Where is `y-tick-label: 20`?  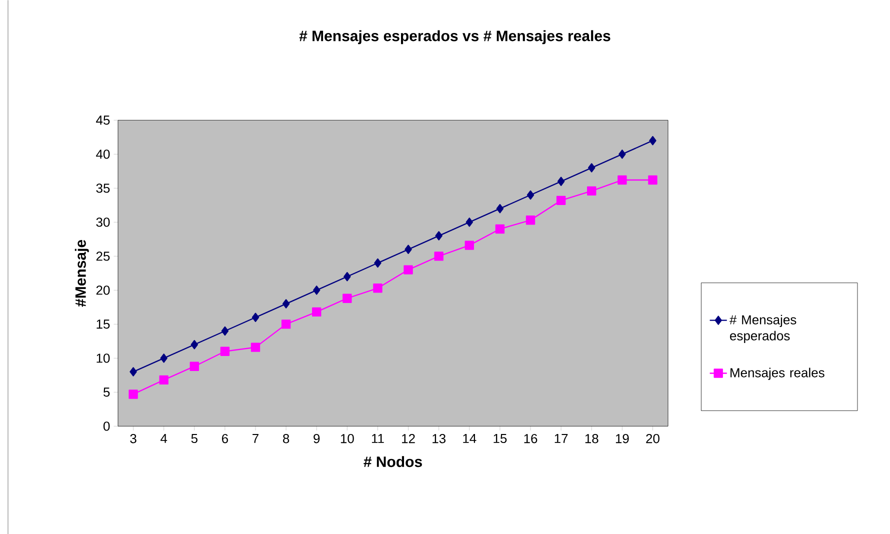 y-tick-label: 20 is located at coordinates (103, 290).